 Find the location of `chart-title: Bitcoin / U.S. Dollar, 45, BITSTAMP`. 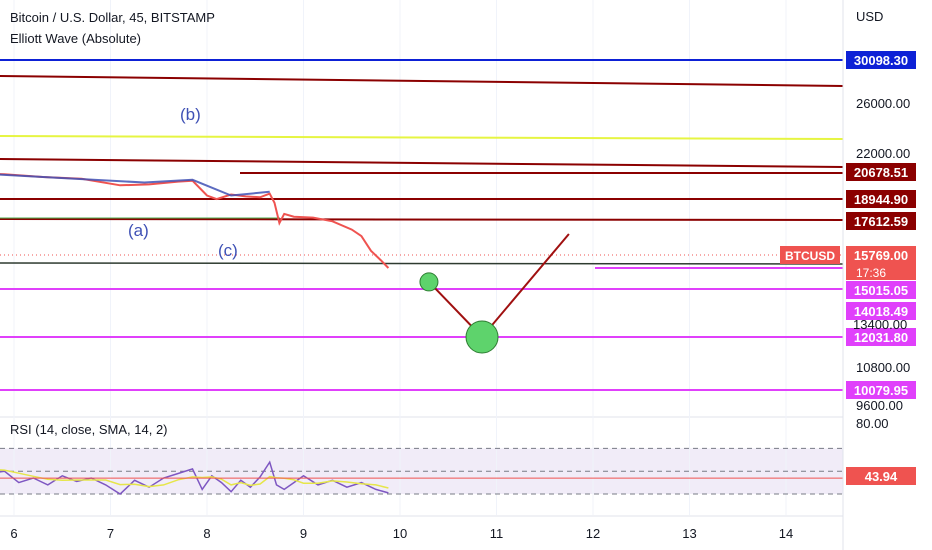

chart-title: Bitcoin / U.S. Dollar, 45, BITSTAMP is located at coordinates (112, 17).